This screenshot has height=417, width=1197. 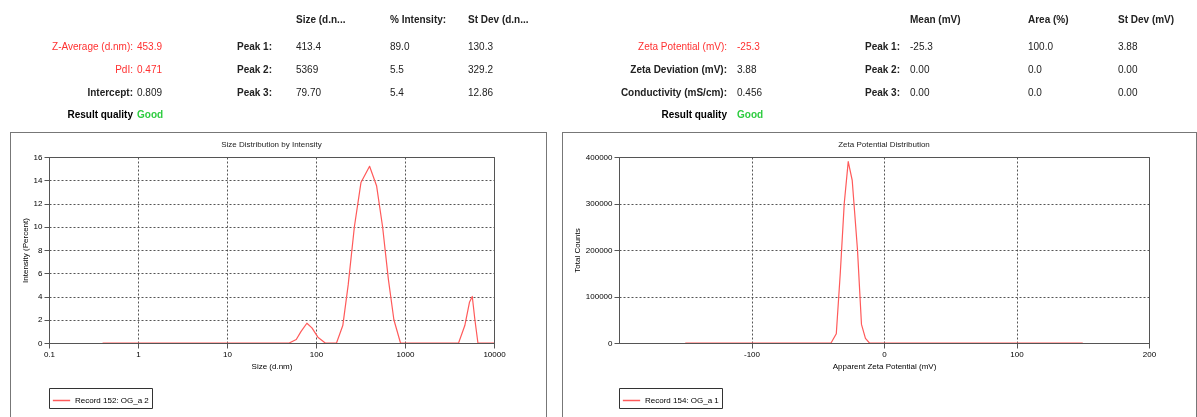 What do you see at coordinates (397, 92) in the screenshot?
I see `text: 5.4` at bounding box center [397, 92].